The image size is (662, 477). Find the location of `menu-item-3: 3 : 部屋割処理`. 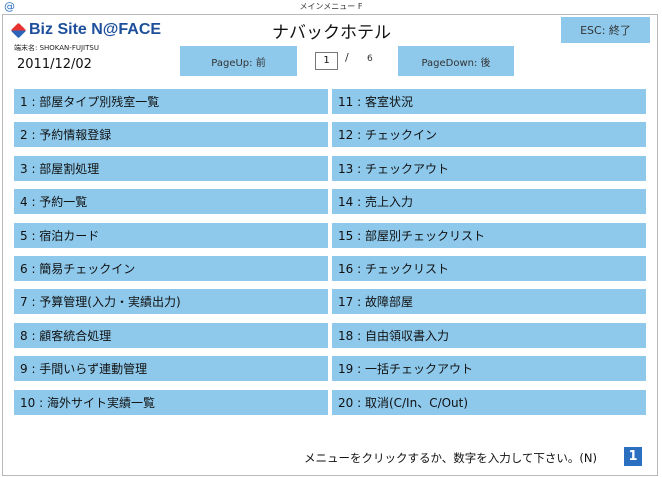

menu-item-3: 3 : 部屋割処理 is located at coordinates (171, 168).